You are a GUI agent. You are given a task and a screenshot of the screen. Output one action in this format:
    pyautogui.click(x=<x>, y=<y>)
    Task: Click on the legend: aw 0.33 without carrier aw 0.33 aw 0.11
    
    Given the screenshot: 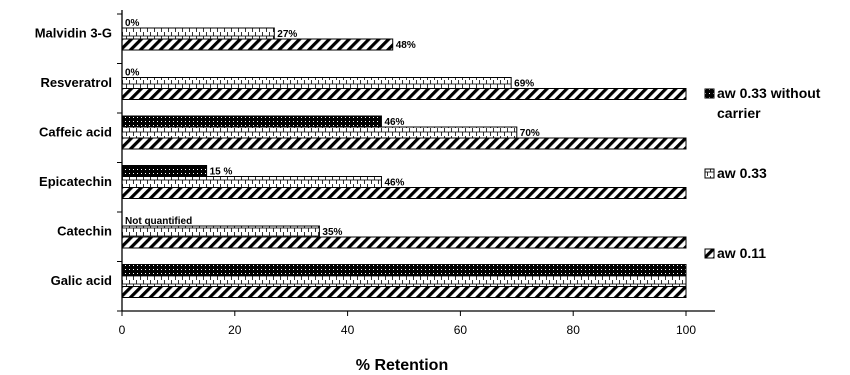 What is the action you would take?
    pyautogui.click(x=762, y=173)
    